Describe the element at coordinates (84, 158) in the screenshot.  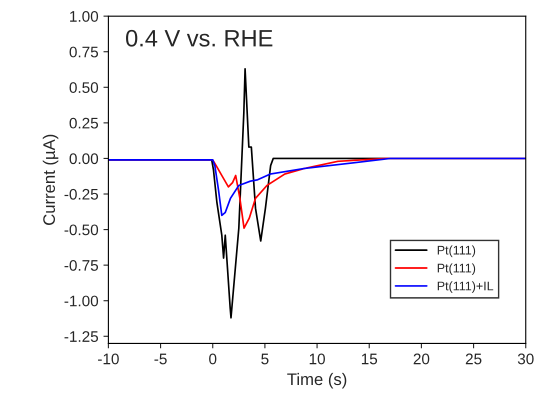
I see `y-tick-label: 0.00` at that location.